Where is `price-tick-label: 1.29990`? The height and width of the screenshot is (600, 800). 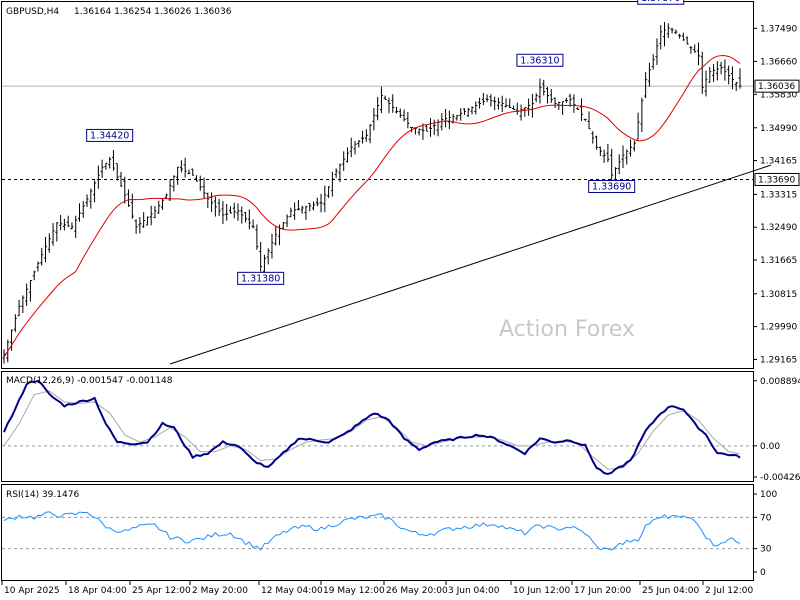 price-tick-label: 1.29990 is located at coordinates (778, 328).